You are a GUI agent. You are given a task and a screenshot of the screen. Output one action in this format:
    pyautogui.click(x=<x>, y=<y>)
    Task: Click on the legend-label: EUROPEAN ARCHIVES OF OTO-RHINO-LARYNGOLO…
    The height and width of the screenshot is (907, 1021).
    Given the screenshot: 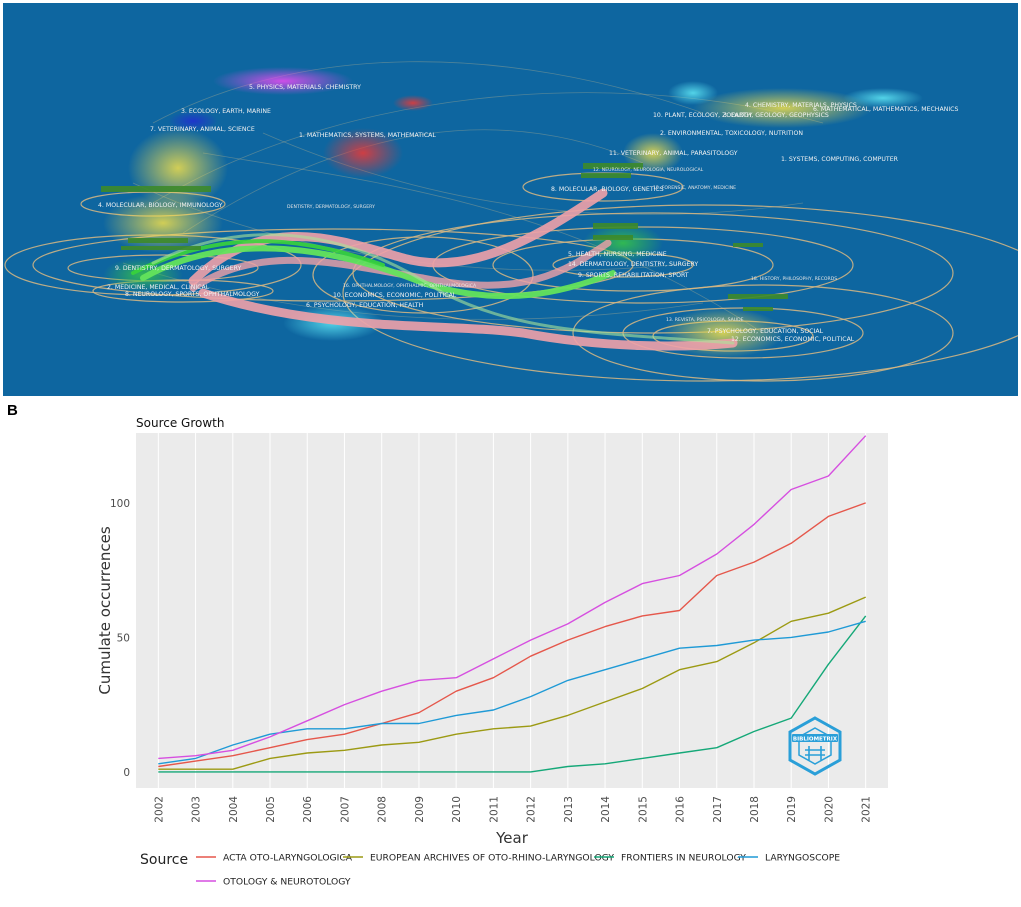 What is the action you would take?
    pyautogui.click(x=492, y=858)
    